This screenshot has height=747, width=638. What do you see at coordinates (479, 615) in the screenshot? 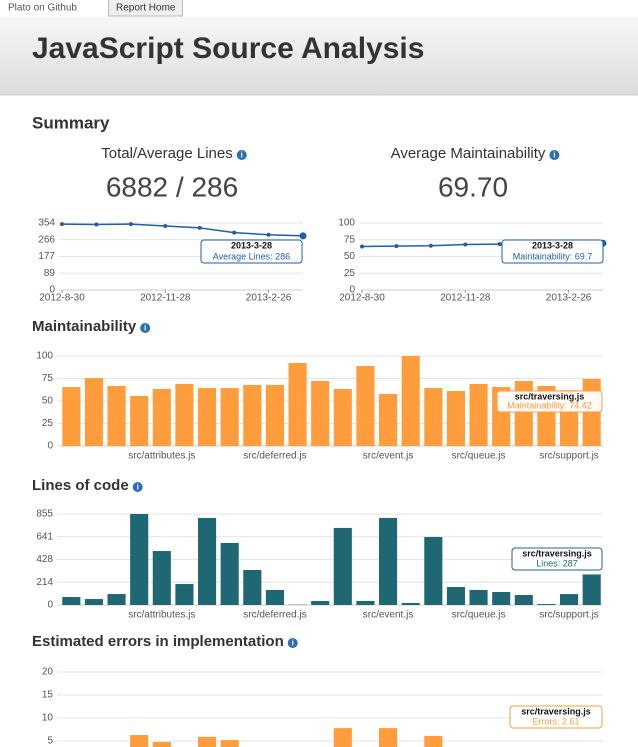
I see `x-tick-label: src/queue.js` at bounding box center [479, 615].